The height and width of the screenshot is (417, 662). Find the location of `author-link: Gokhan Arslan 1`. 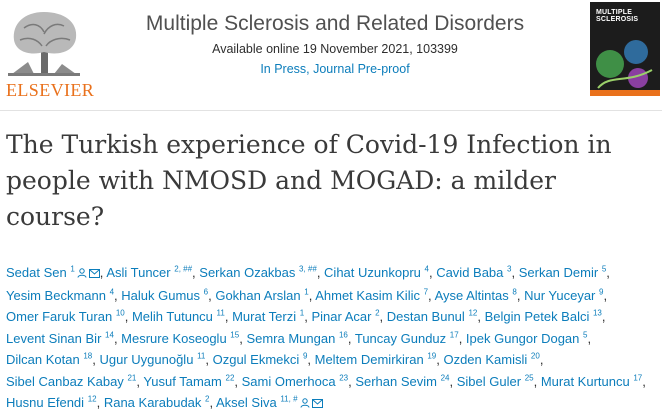

author-link: Gokhan Arslan 1 is located at coordinates (261, 295).